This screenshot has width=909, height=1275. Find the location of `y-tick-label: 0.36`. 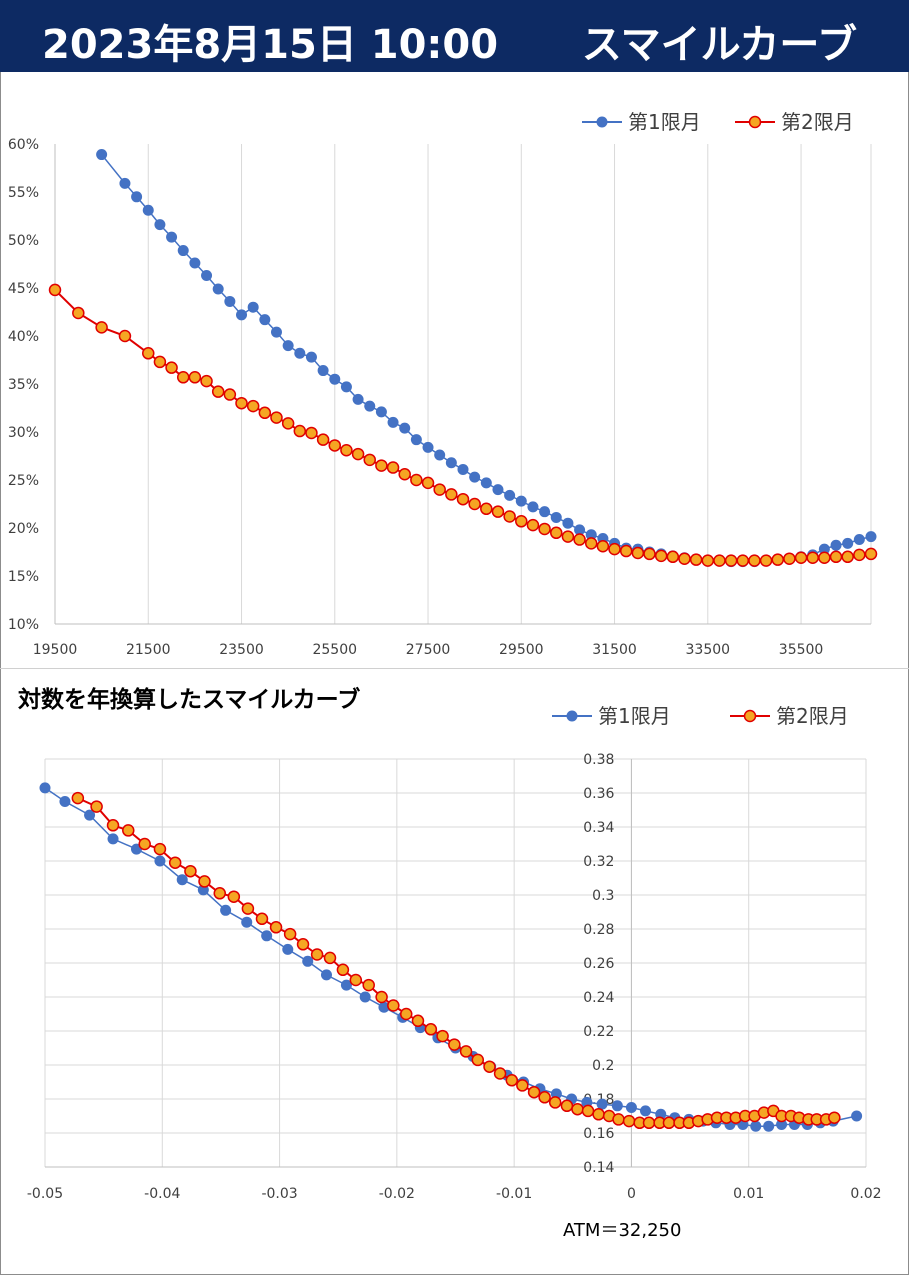

y-tick-label: 0.36 is located at coordinates (598, 794).